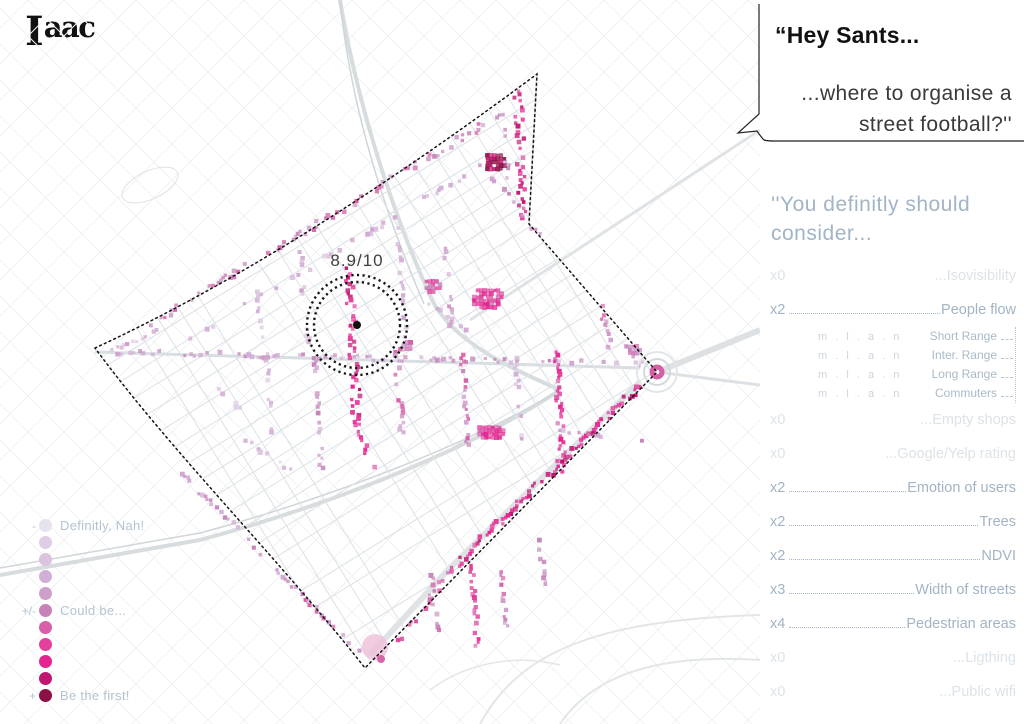  What do you see at coordinates (357, 325) in the screenshot?
I see `score-point` at bounding box center [357, 325].